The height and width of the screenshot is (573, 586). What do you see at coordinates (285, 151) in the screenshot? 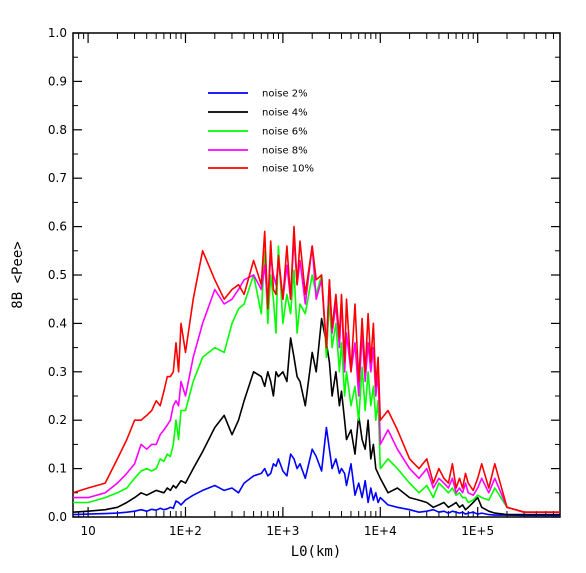
I see `legend-label-4: noise 8%` at bounding box center [285, 151].